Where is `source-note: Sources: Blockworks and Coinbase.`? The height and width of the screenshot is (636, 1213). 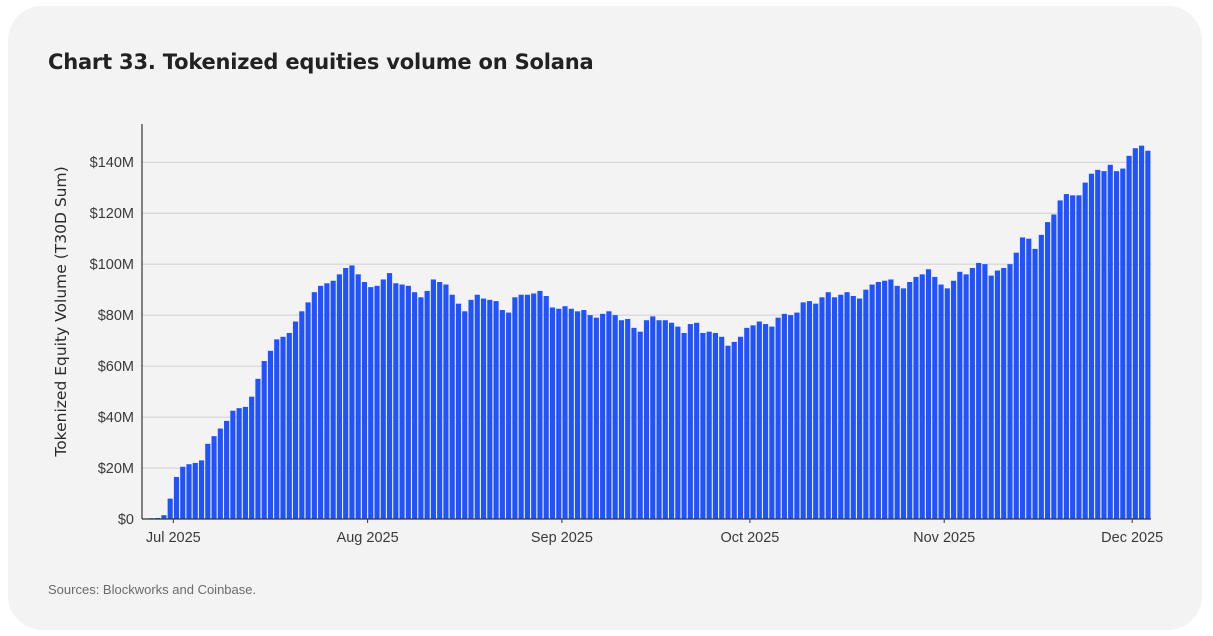
source-note: Sources: Blockworks and Coinbase. is located at coordinates (152, 589).